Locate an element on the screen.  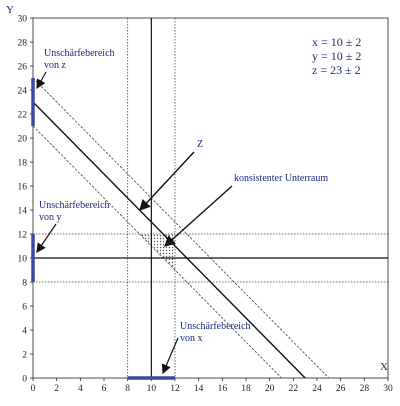
annot-consistent: konsistenter Unterraum is located at coordinates (281, 178).